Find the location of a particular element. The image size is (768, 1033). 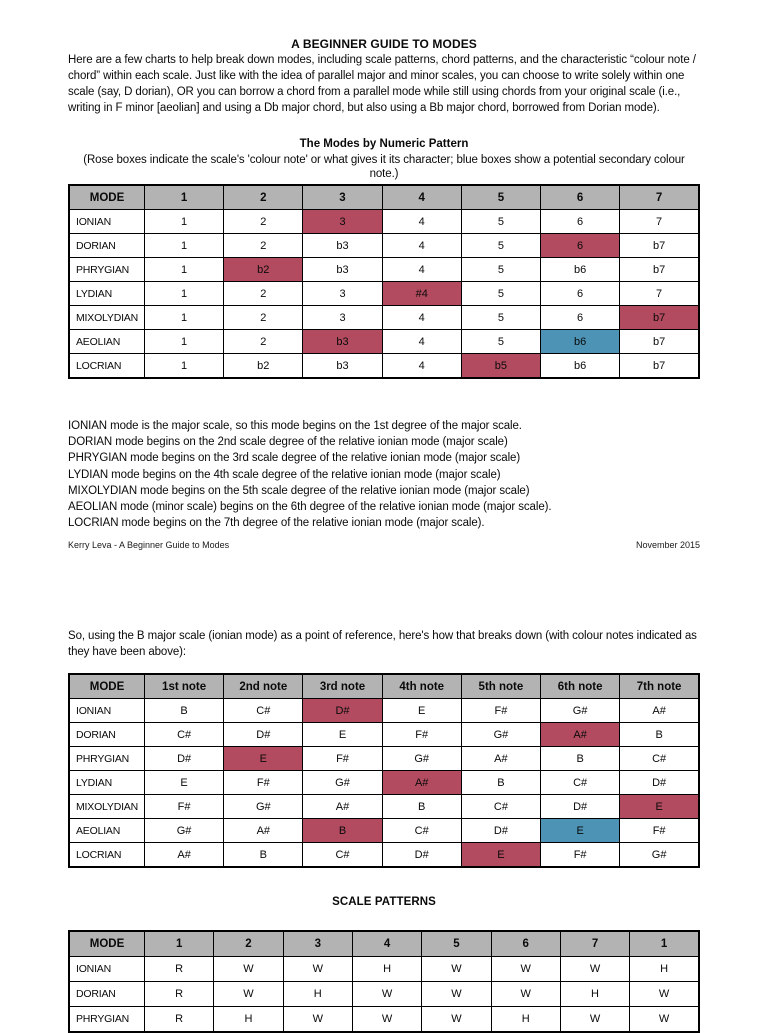

table-row: LOCRIAN 1 b2 b3 4 b5 b6 b7 is located at coordinates (384, 366).